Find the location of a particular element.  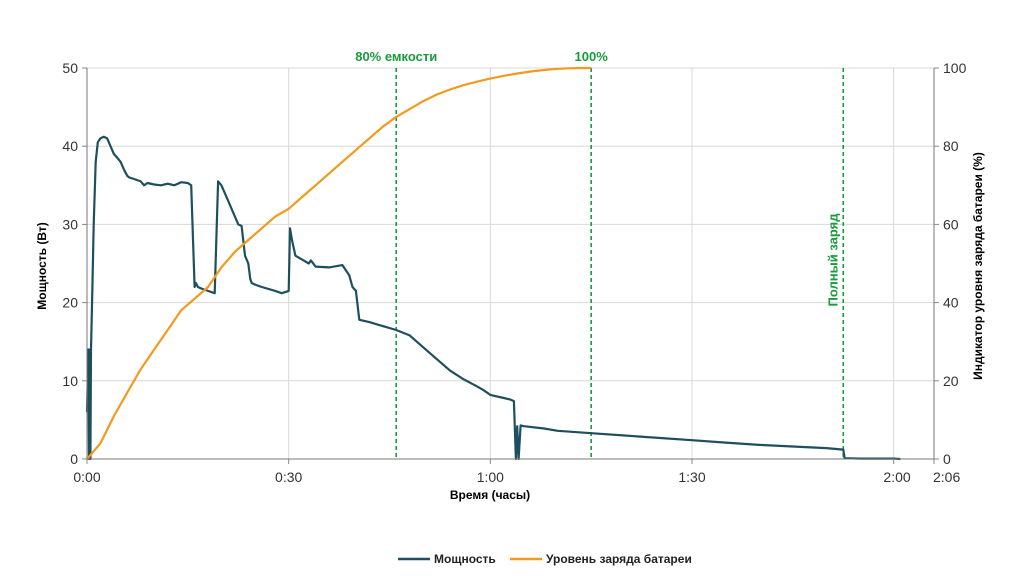

y-left-tick-label: 20 is located at coordinates (70, 303).